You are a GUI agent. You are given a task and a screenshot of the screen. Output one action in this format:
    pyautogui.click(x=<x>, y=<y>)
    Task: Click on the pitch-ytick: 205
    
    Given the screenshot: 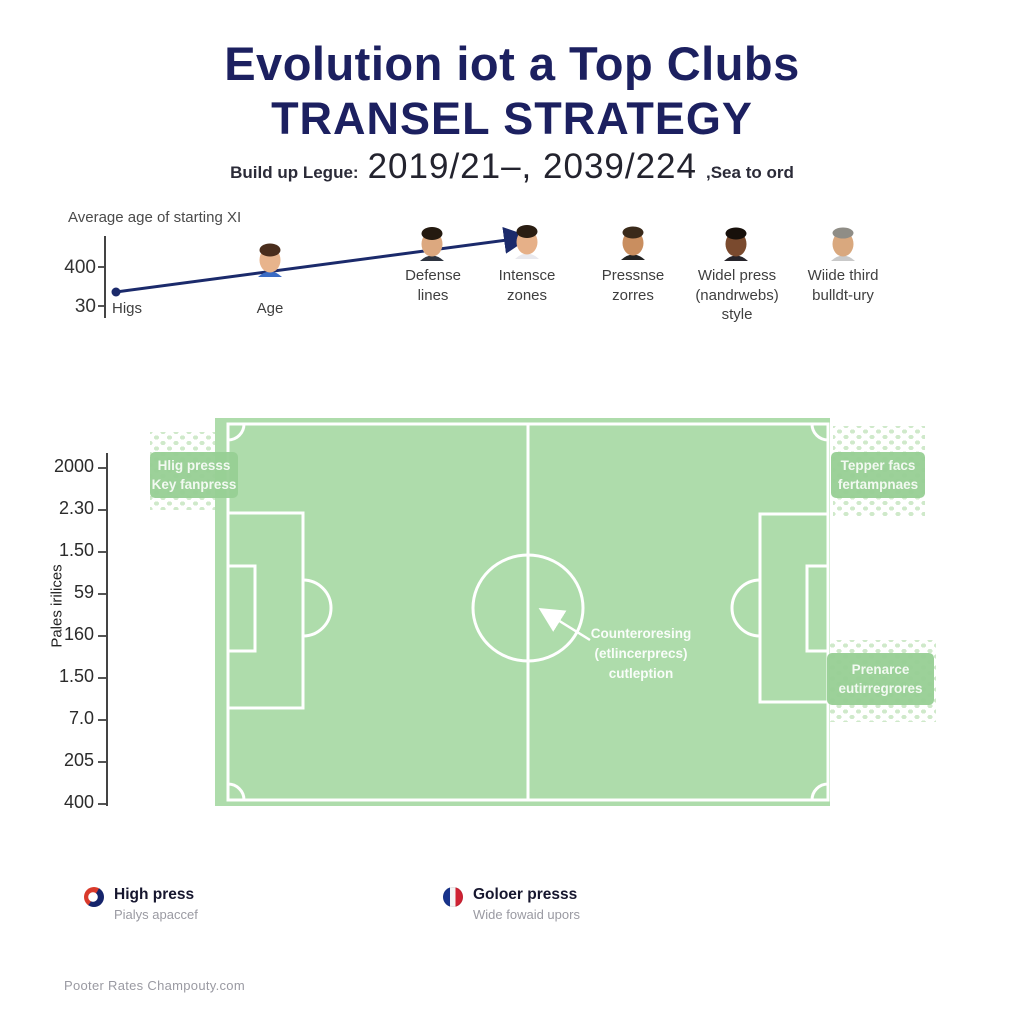 What is the action you would take?
    pyautogui.click(x=78, y=760)
    